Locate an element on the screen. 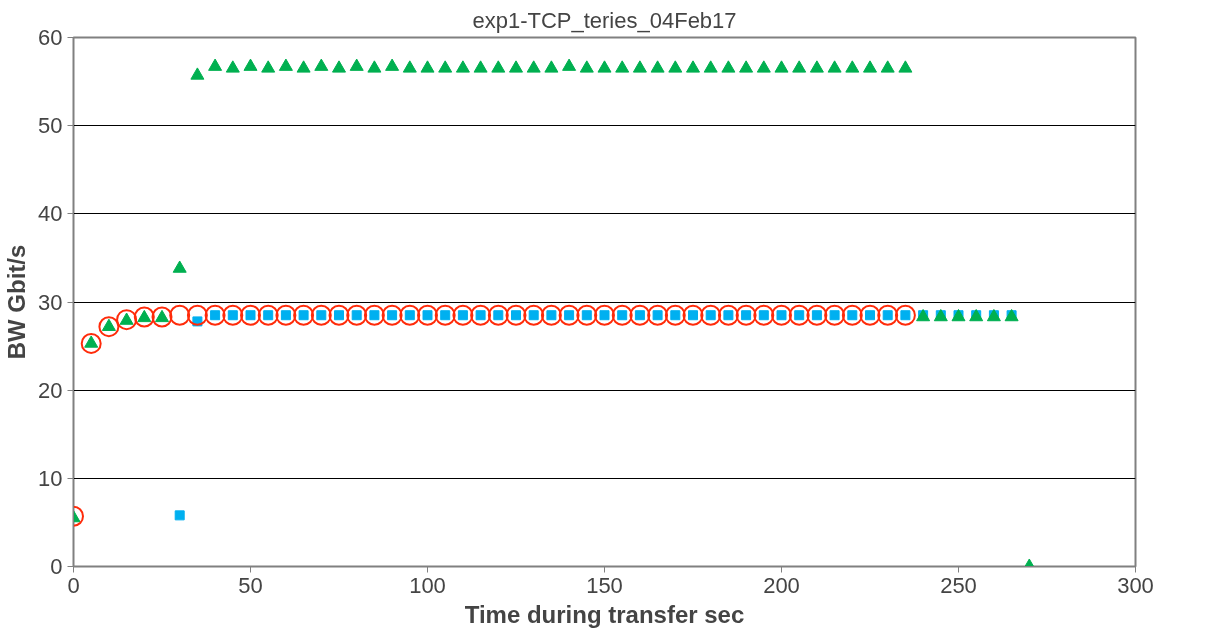  y-axis-title: BW Gbit/s is located at coordinates (17, 302).